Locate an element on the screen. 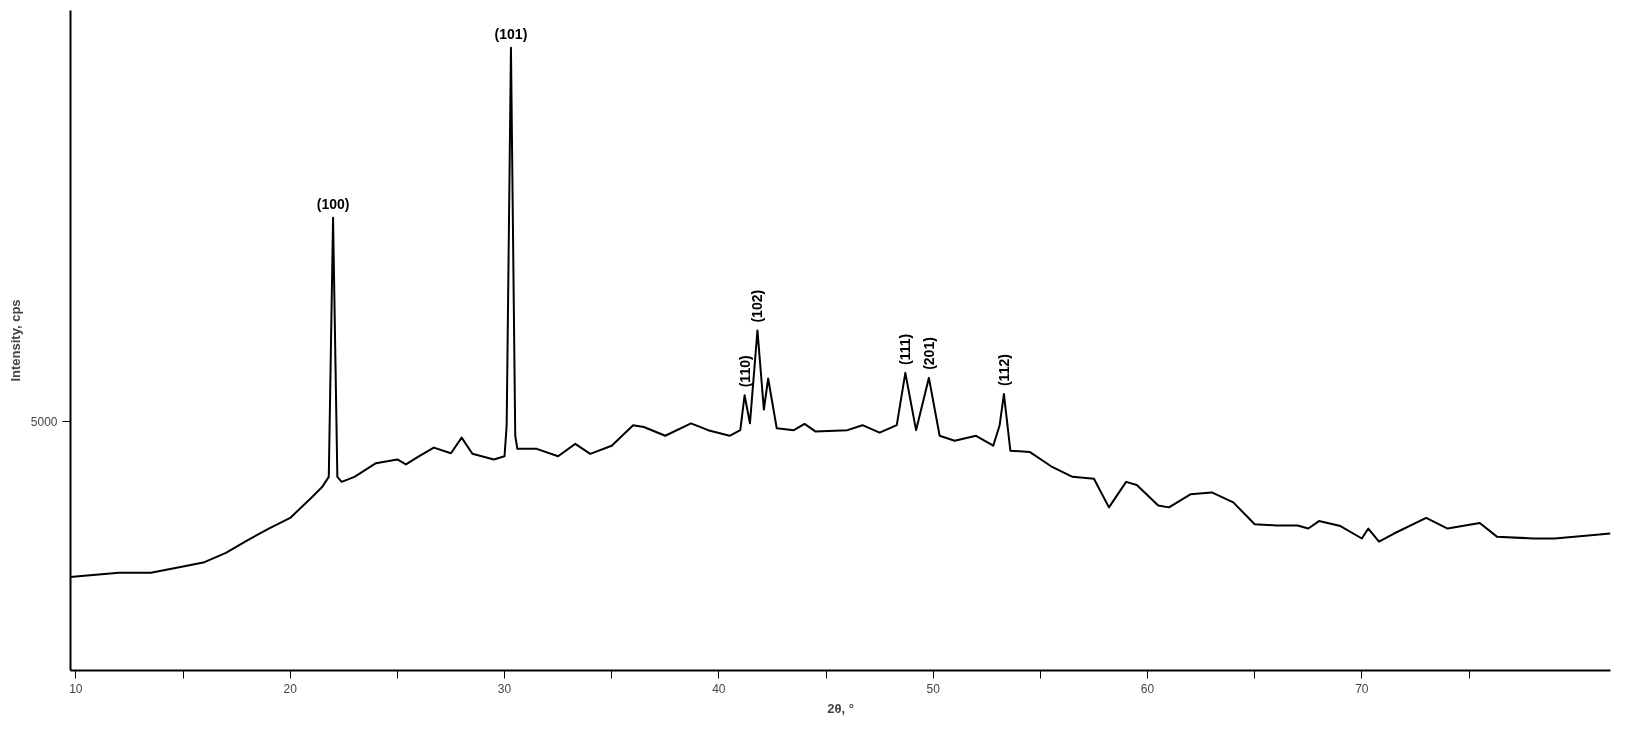 This screenshot has width=1632, height=736. x-tick-label: 60 is located at coordinates (1147, 688).